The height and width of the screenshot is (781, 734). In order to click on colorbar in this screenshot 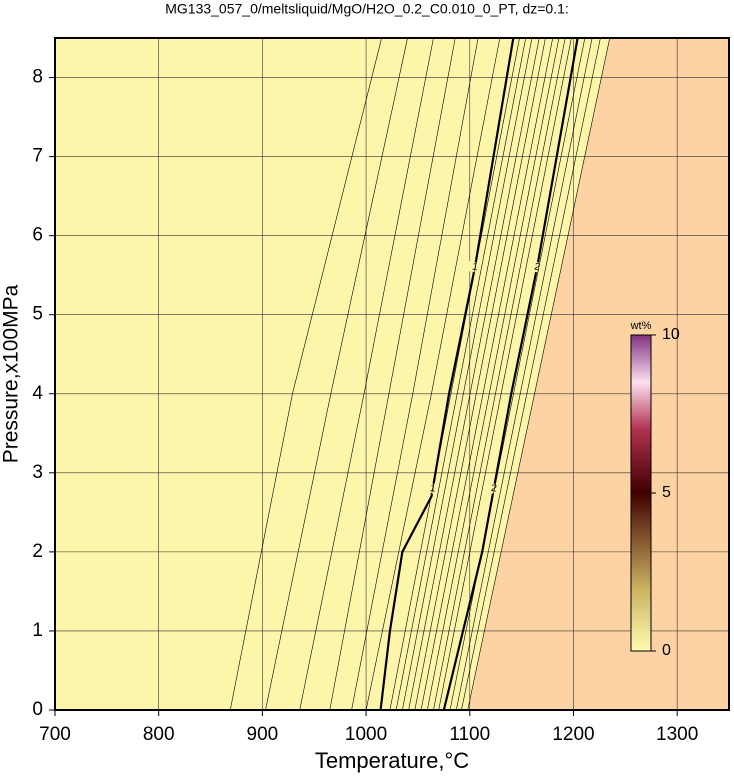, I will do `click(641, 493)`.